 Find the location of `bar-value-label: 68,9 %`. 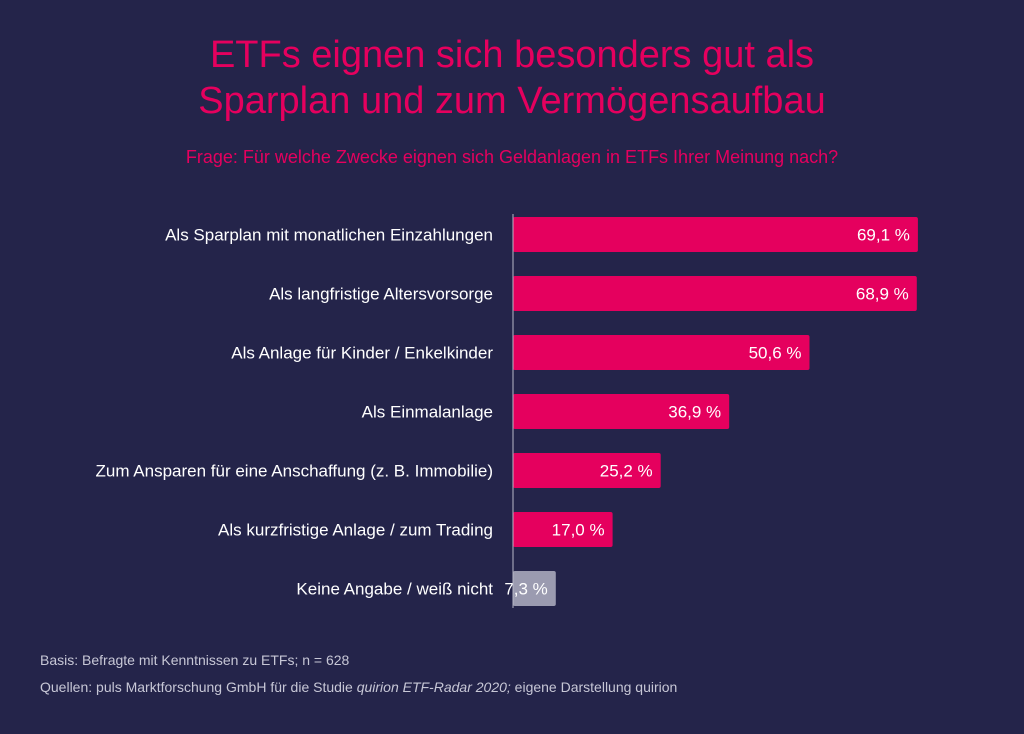

bar-value-label: 68,9 % is located at coordinates (882, 294).